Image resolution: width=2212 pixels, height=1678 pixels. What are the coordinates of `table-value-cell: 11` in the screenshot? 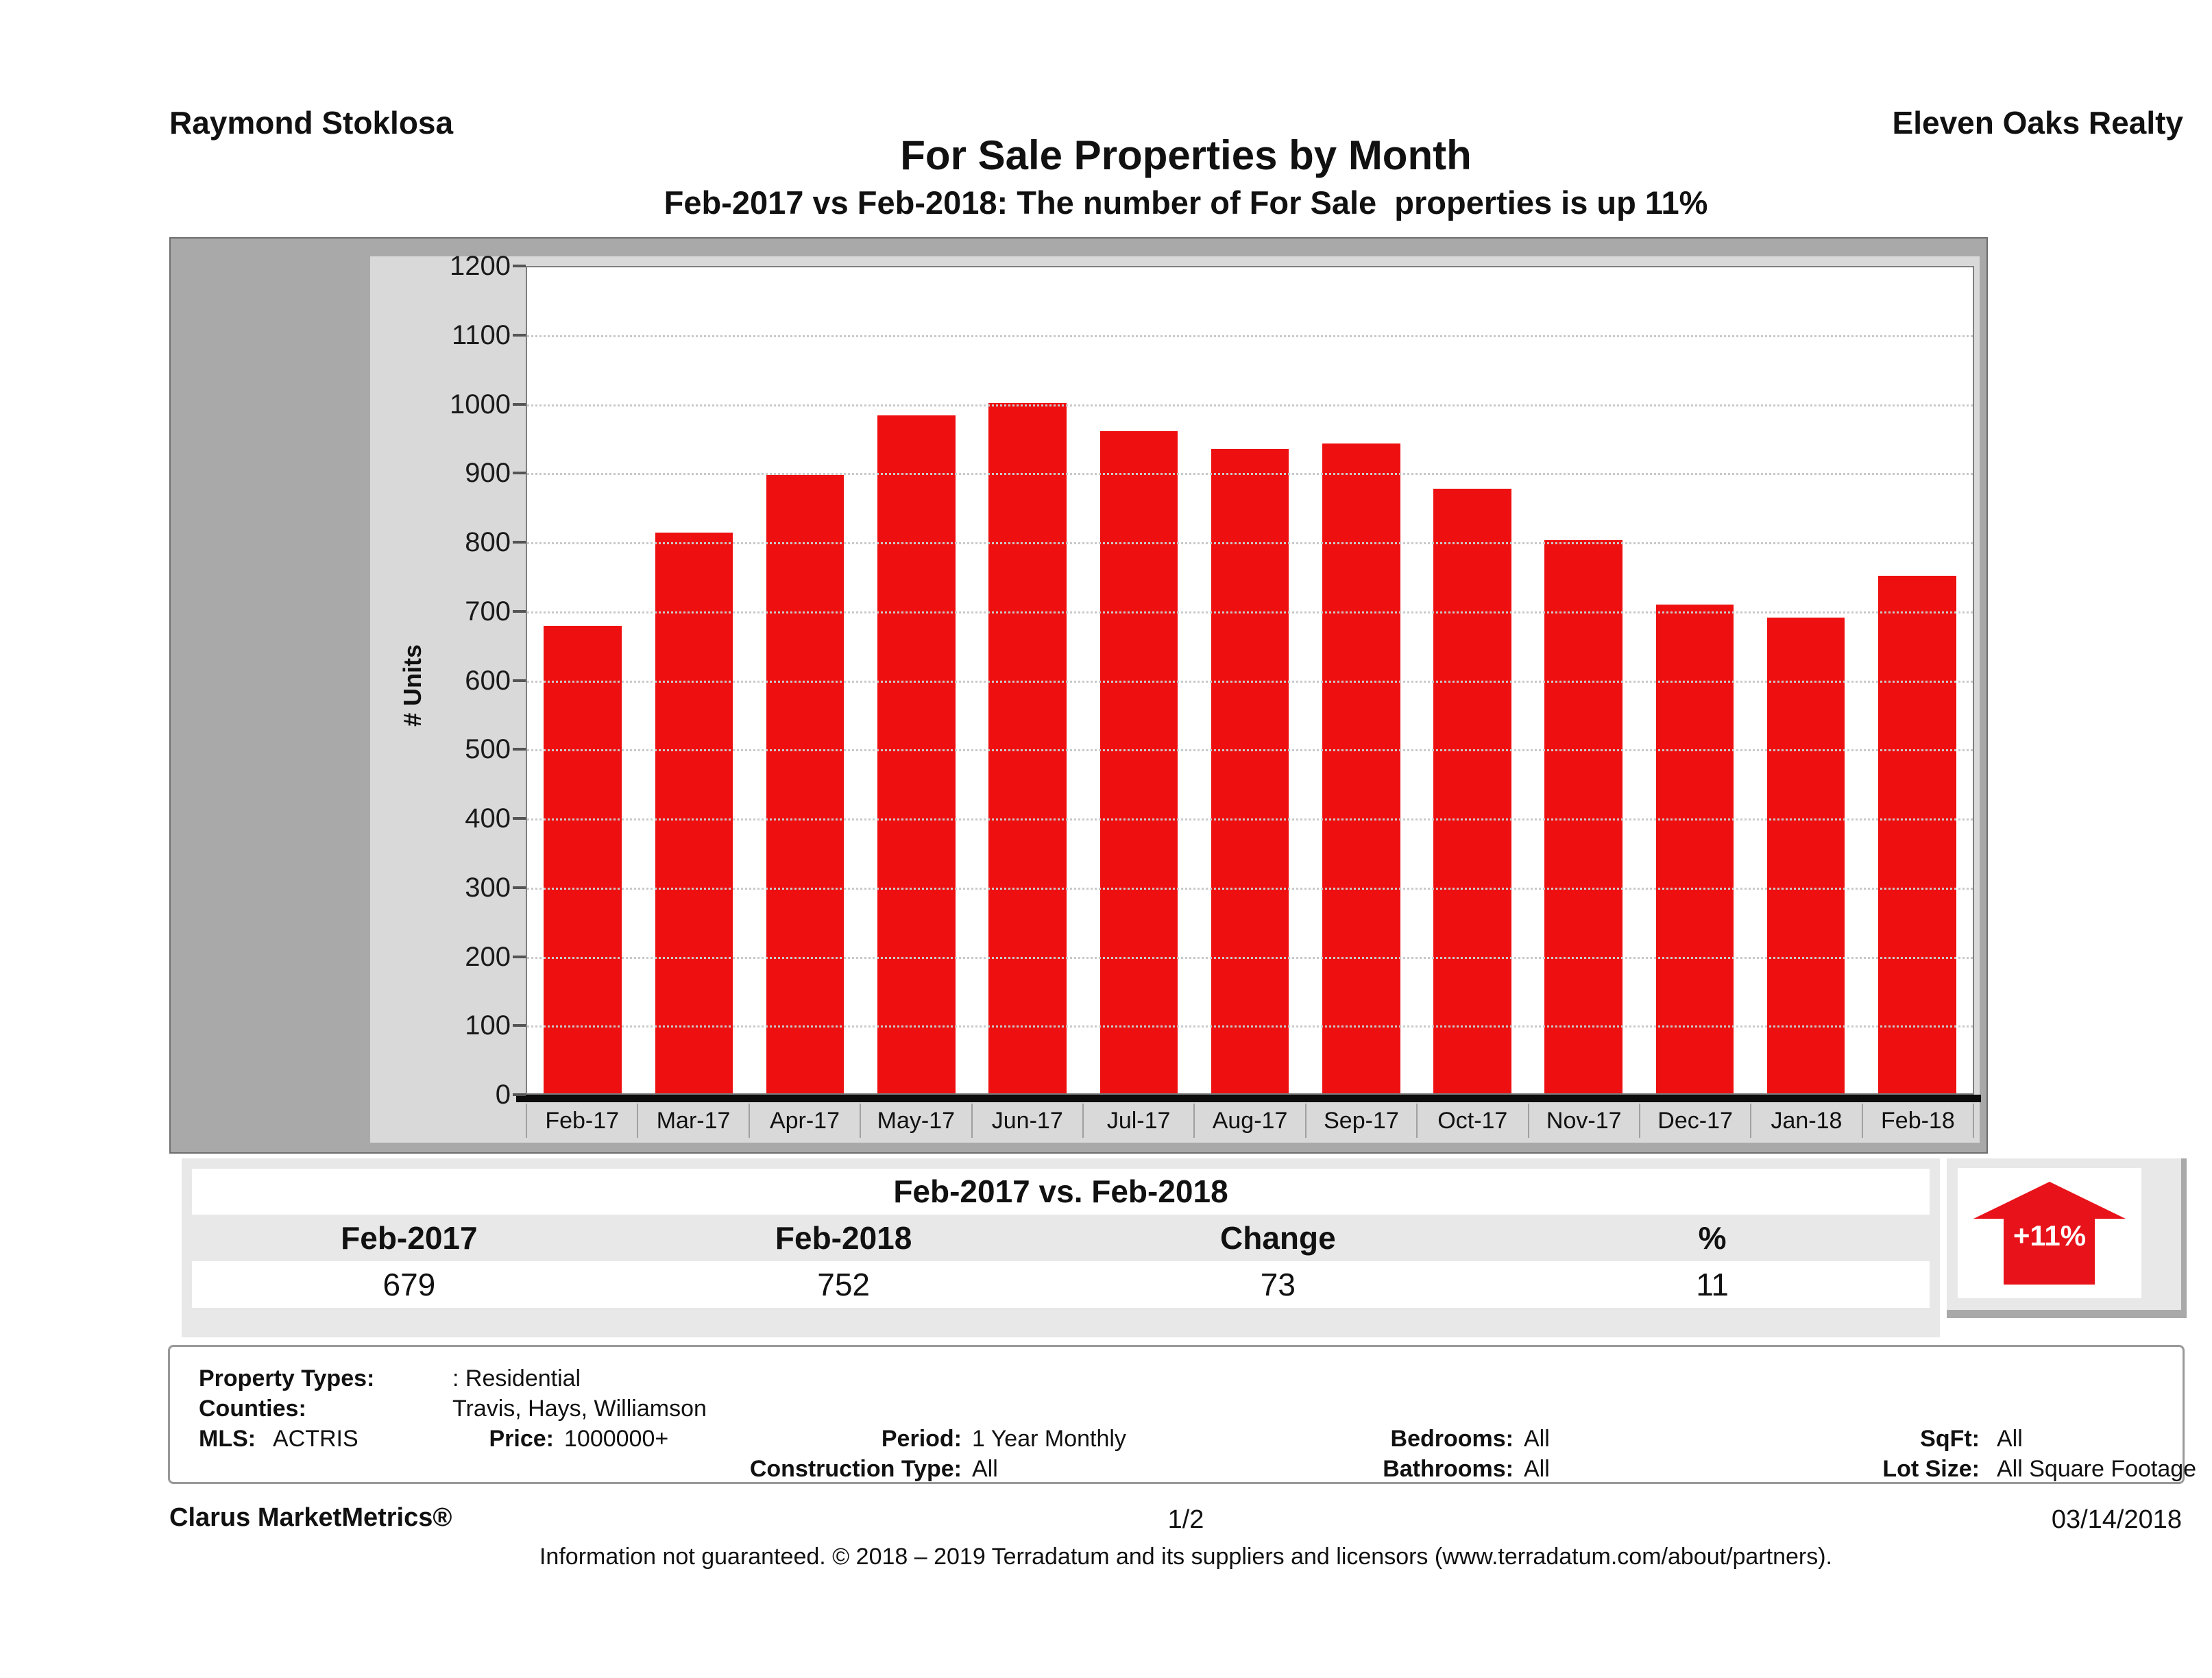 It's located at (1713, 1284).